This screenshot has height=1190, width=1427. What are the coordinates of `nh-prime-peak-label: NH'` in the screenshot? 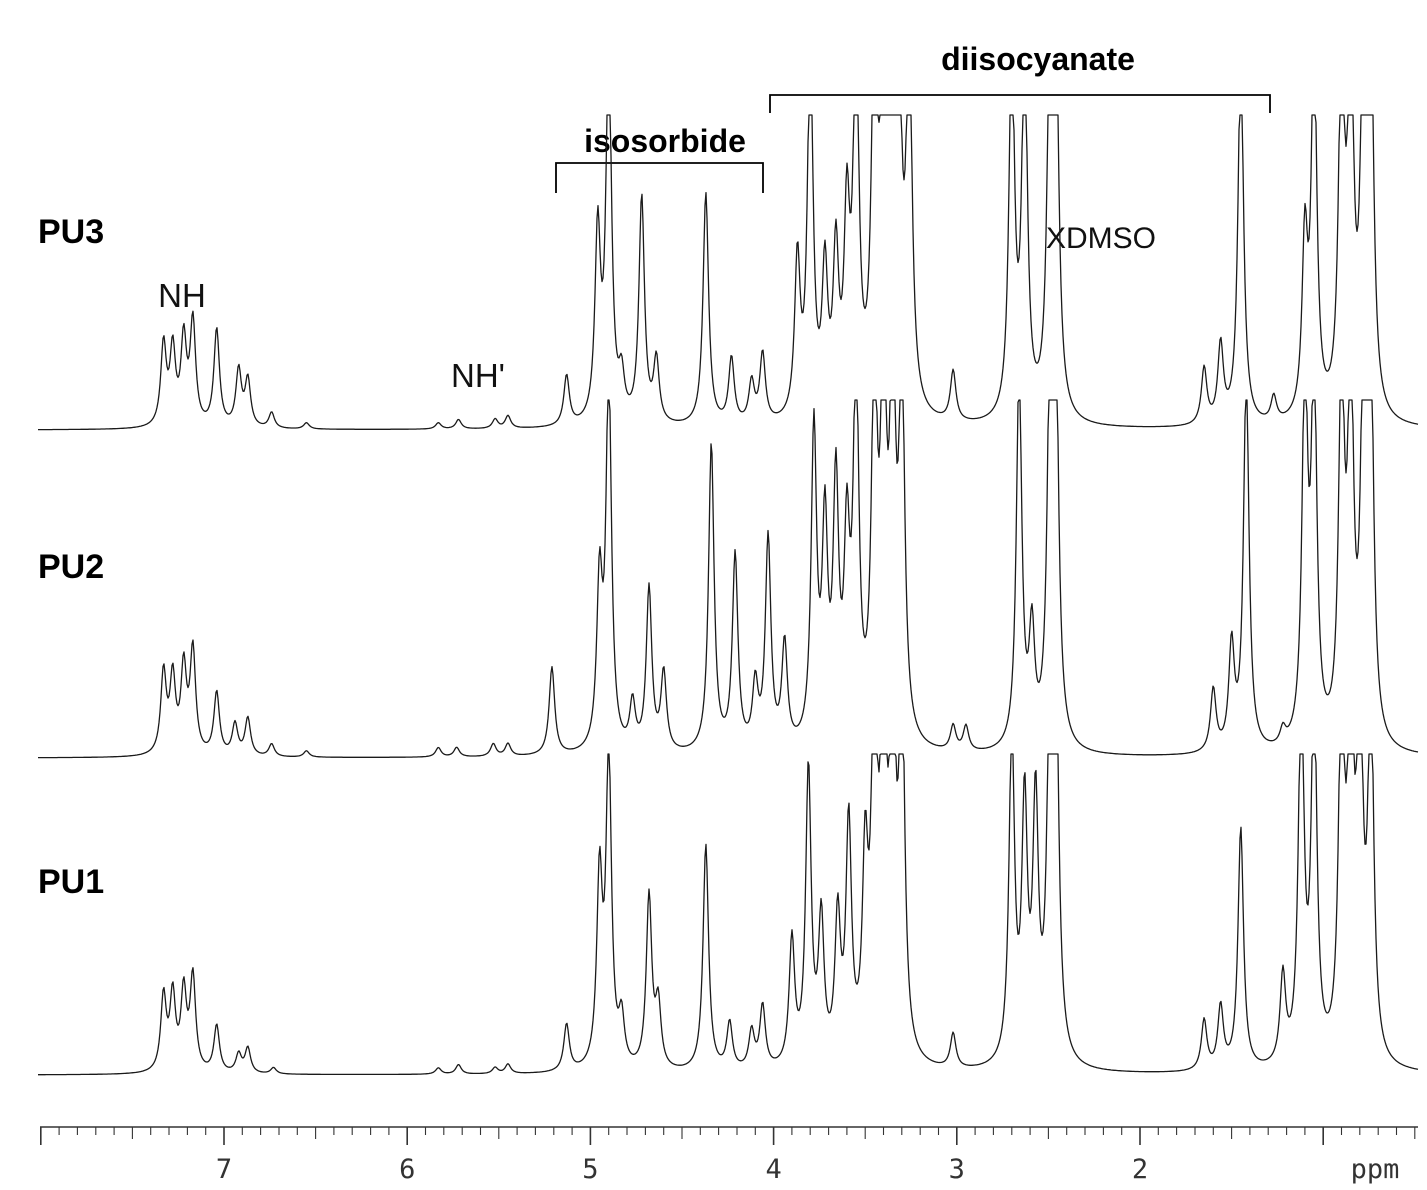 It's located at (478, 375).